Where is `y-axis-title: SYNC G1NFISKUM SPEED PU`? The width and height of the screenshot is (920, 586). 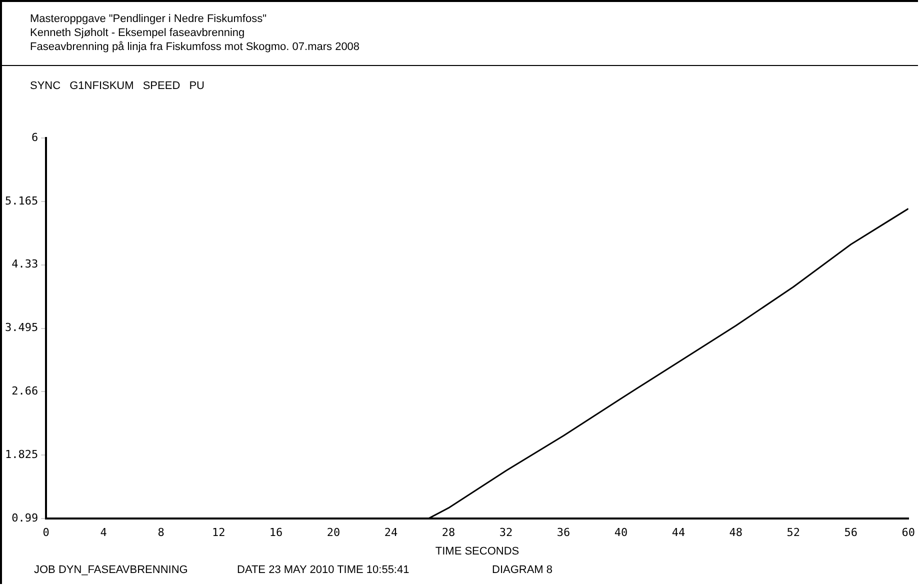 y-axis-title: SYNC G1NFISKUM SPEED PU is located at coordinates (117, 86).